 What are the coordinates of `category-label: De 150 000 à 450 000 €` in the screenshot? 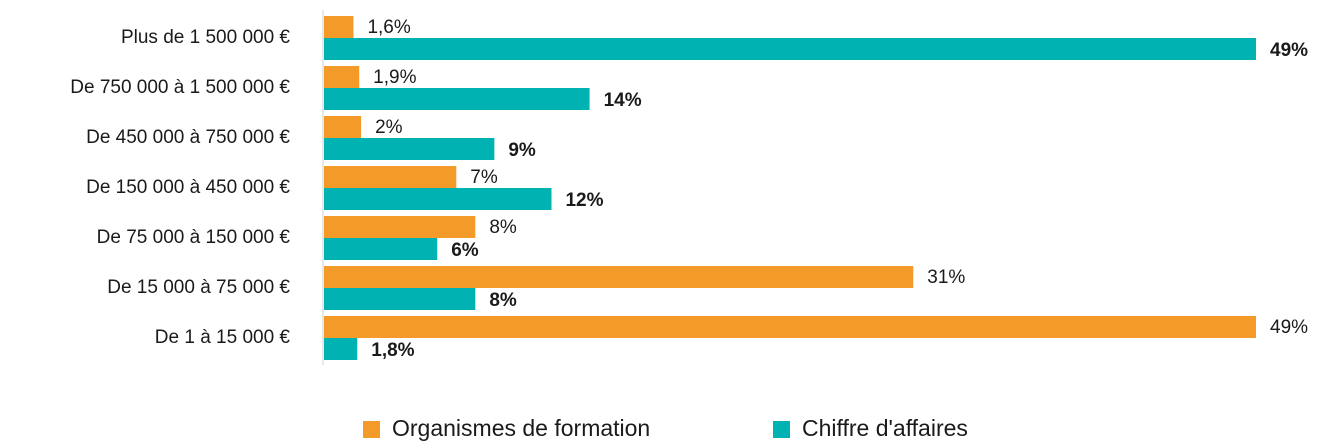 It's located at (188, 187).